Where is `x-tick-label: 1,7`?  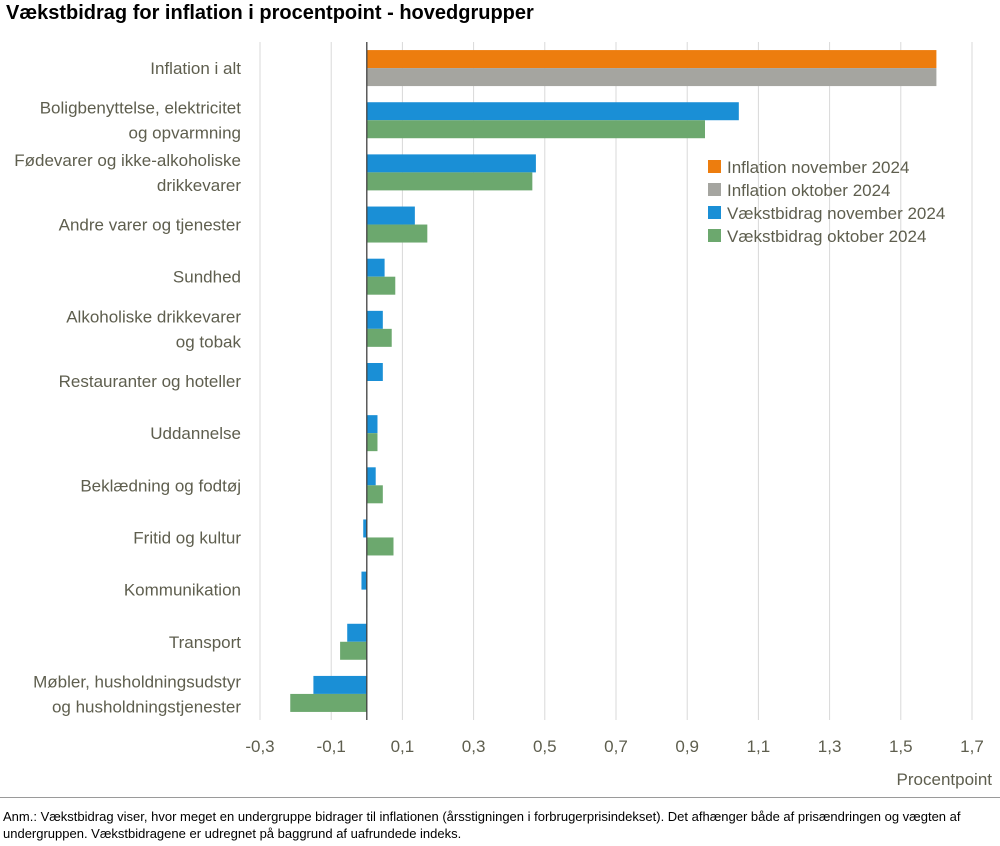 x-tick-label: 1,7 is located at coordinates (972, 746).